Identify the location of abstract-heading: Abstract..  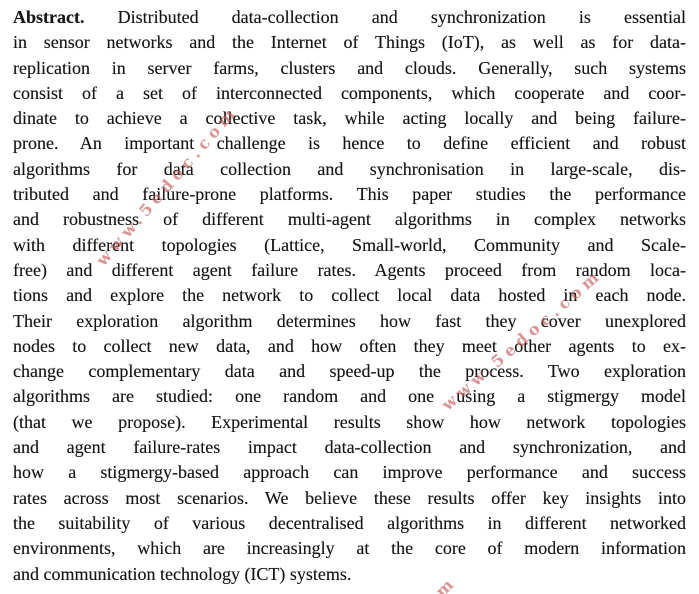
(49, 17).